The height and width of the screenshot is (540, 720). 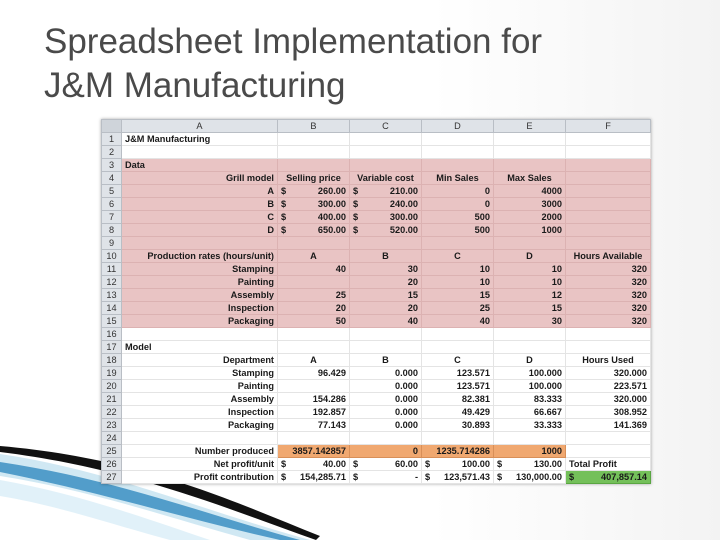 I want to click on cell-c19: 0.000, so click(x=385, y=373).